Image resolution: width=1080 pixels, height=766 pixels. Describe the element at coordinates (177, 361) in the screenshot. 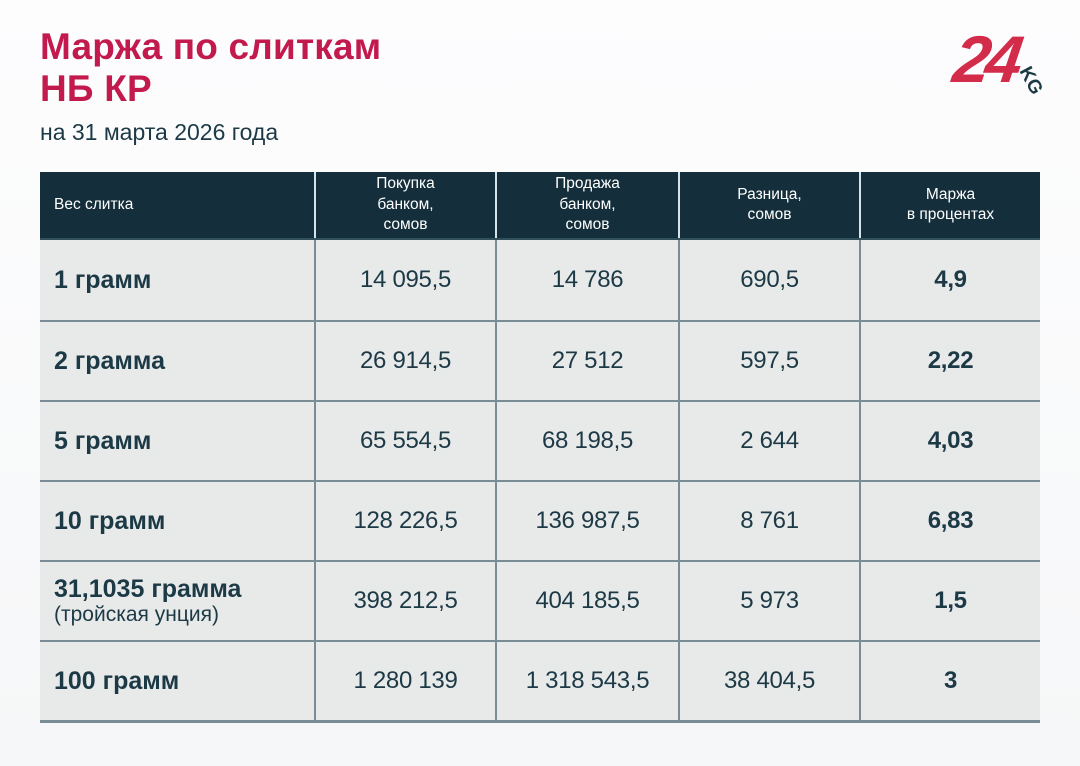

I see `cell-weight: 2 грамма` at that location.